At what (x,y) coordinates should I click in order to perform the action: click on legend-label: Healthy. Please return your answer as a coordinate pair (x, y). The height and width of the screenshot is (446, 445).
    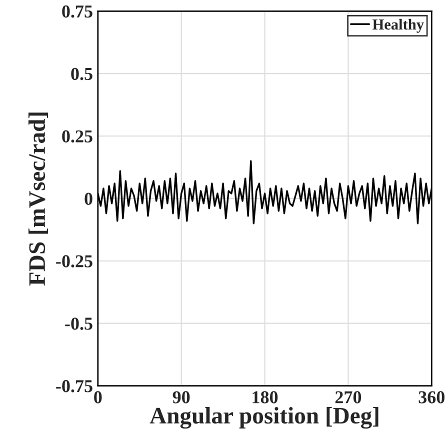
    Looking at the image, I should click on (398, 25).